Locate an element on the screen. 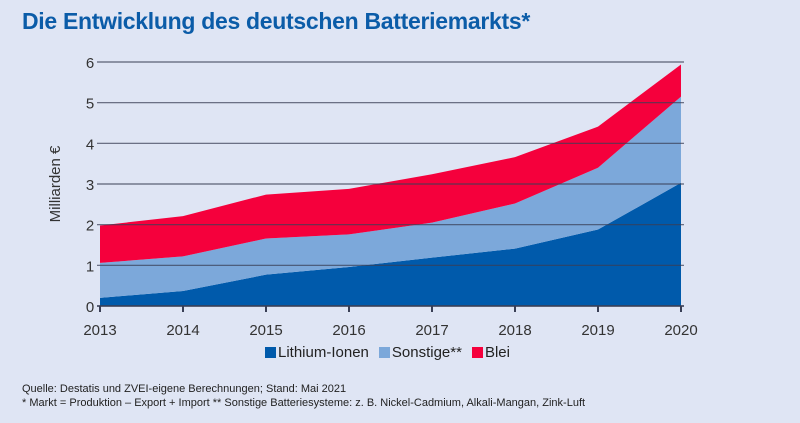 Image resolution: width=800 pixels, height=423 pixels. y-tick-label: 5 is located at coordinates (90, 104).